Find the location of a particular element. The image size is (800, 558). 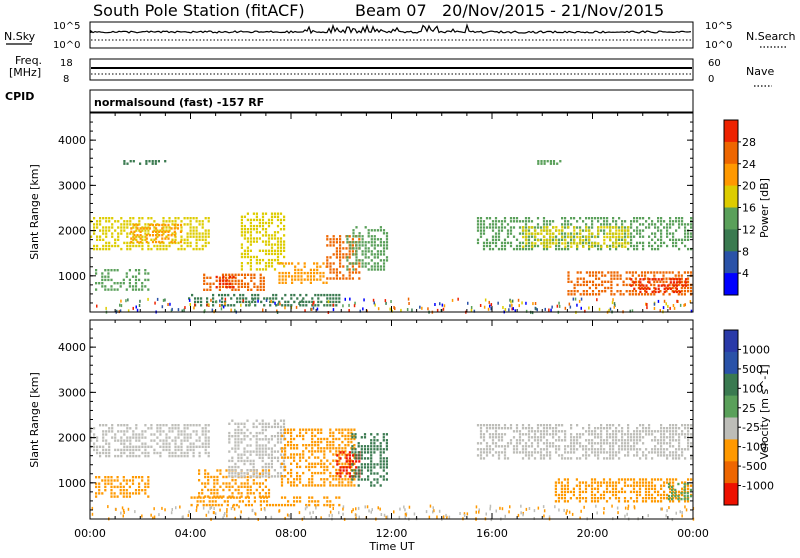

colorbar-swatch is located at coordinates (731, 494).